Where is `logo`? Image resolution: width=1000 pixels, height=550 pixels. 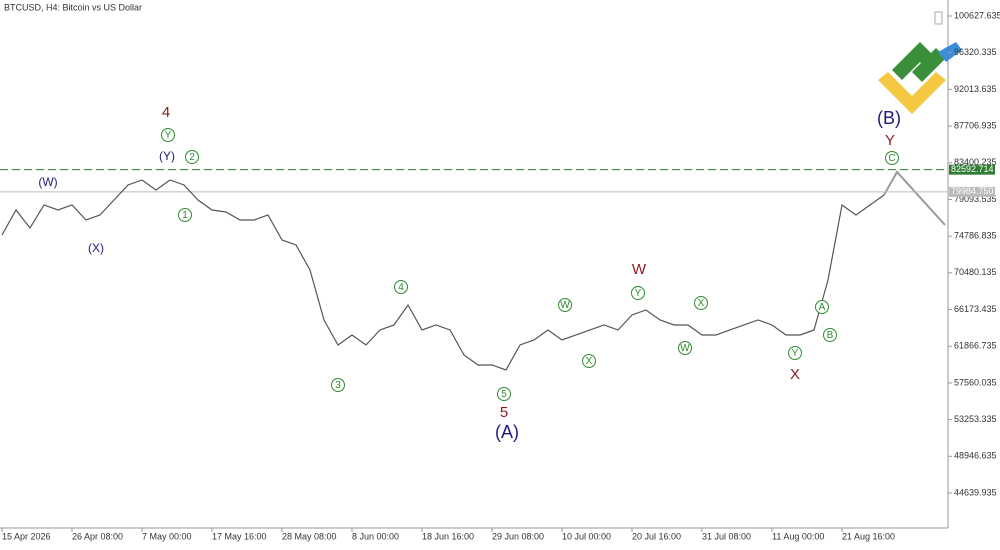
logo is located at coordinates (920, 78).